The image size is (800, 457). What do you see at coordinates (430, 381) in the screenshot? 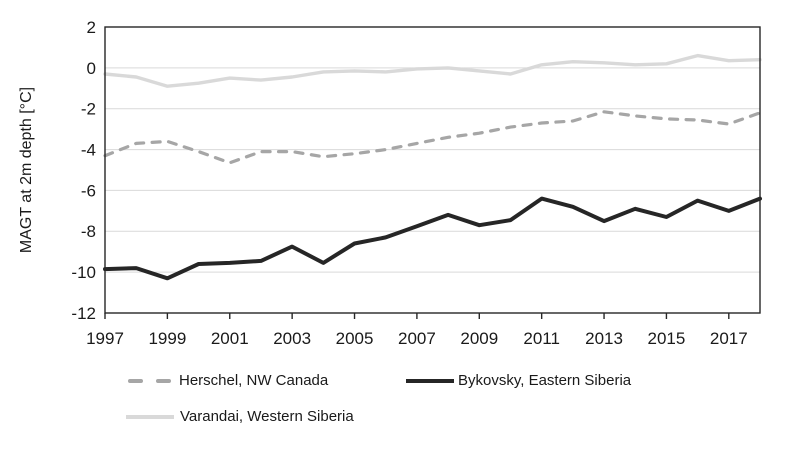
I see `solid-line-sample-icon` at bounding box center [430, 381].